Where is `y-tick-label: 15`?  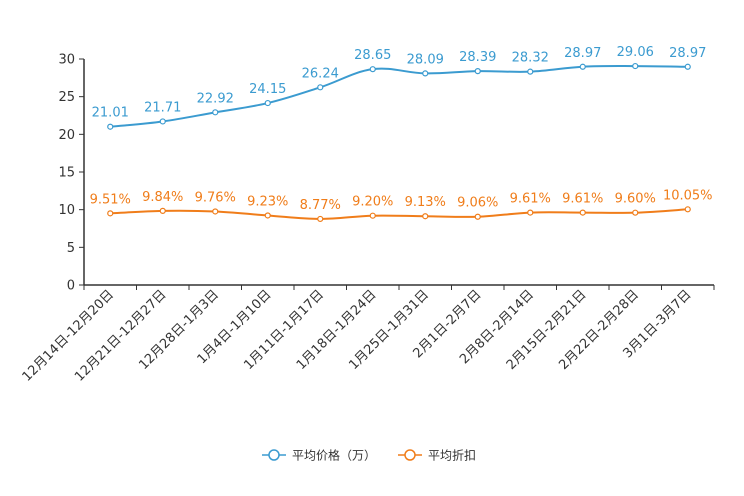 y-tick-label: 15 is located at coordinates (66, 173).